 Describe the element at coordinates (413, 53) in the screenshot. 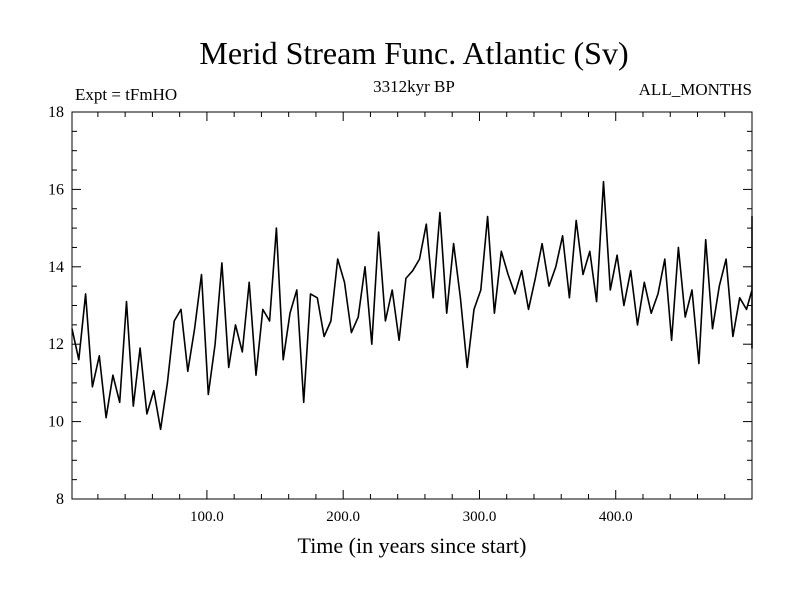

I see `chart-title: Merid Stream Func. Atlantic (Sv)` at that location.